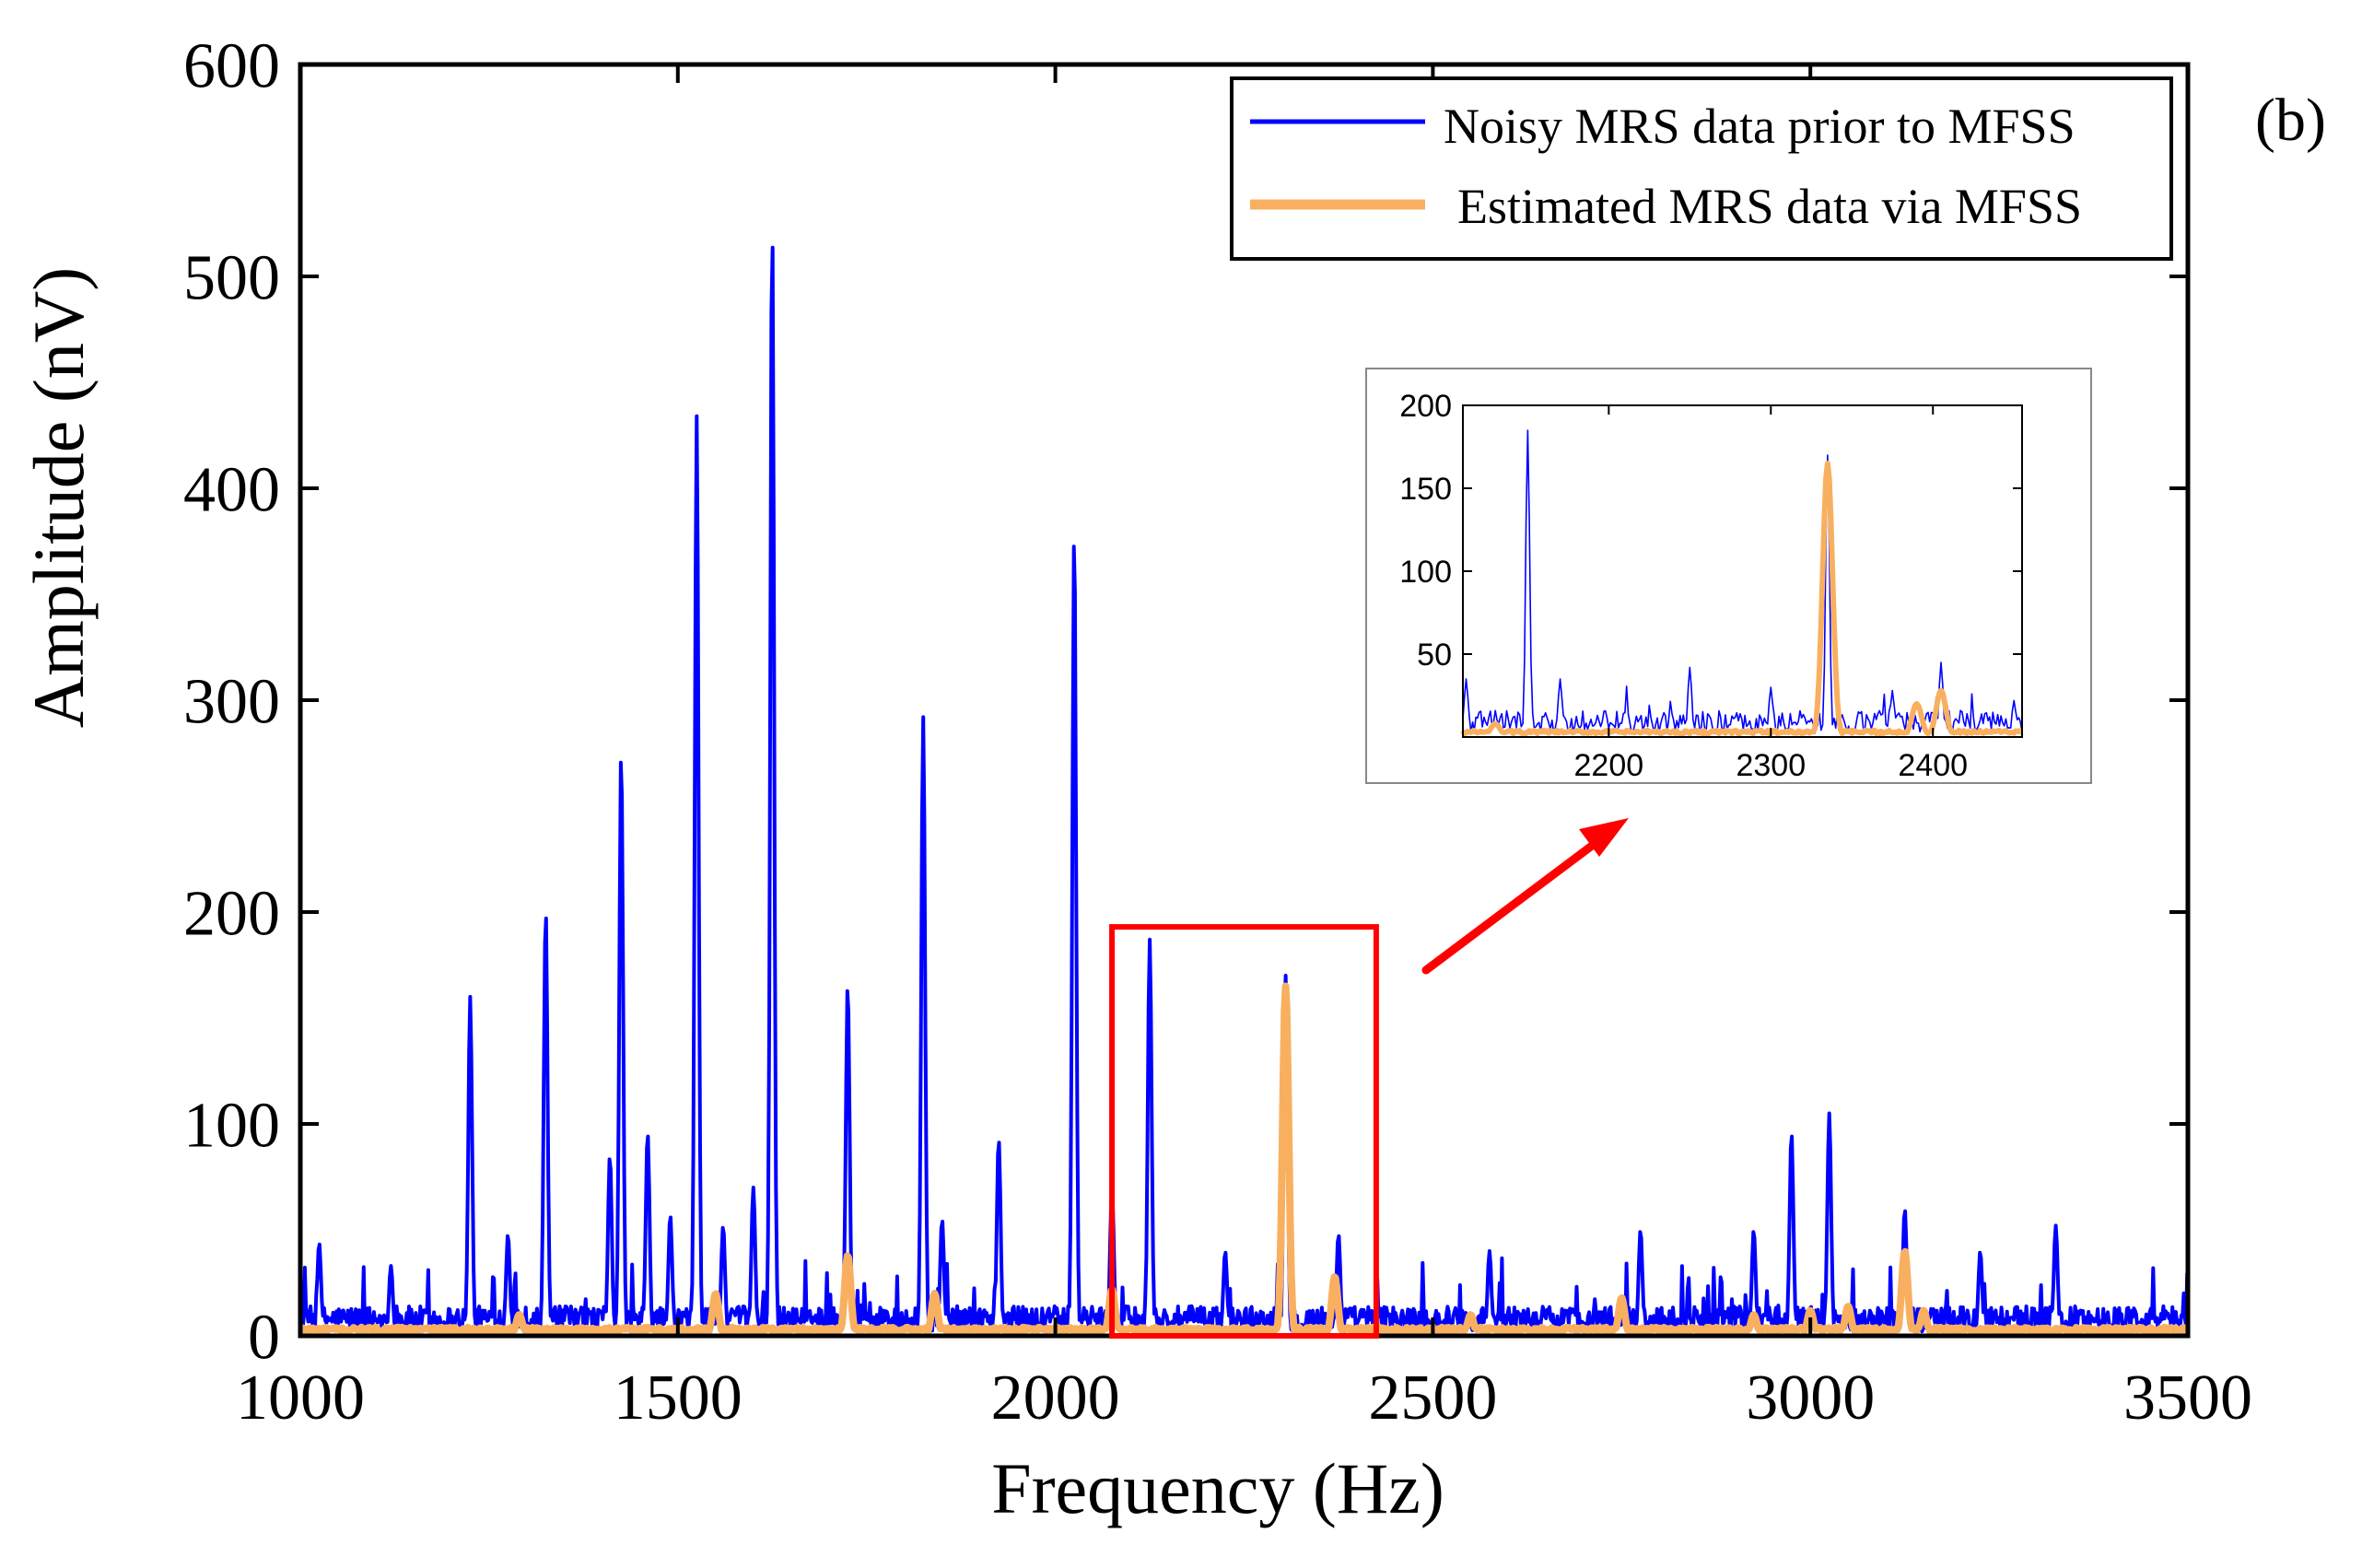 The width and height of the screenshot is (2362, 1568). I want to click on y-tick-label: 50, so click(1434, 655).